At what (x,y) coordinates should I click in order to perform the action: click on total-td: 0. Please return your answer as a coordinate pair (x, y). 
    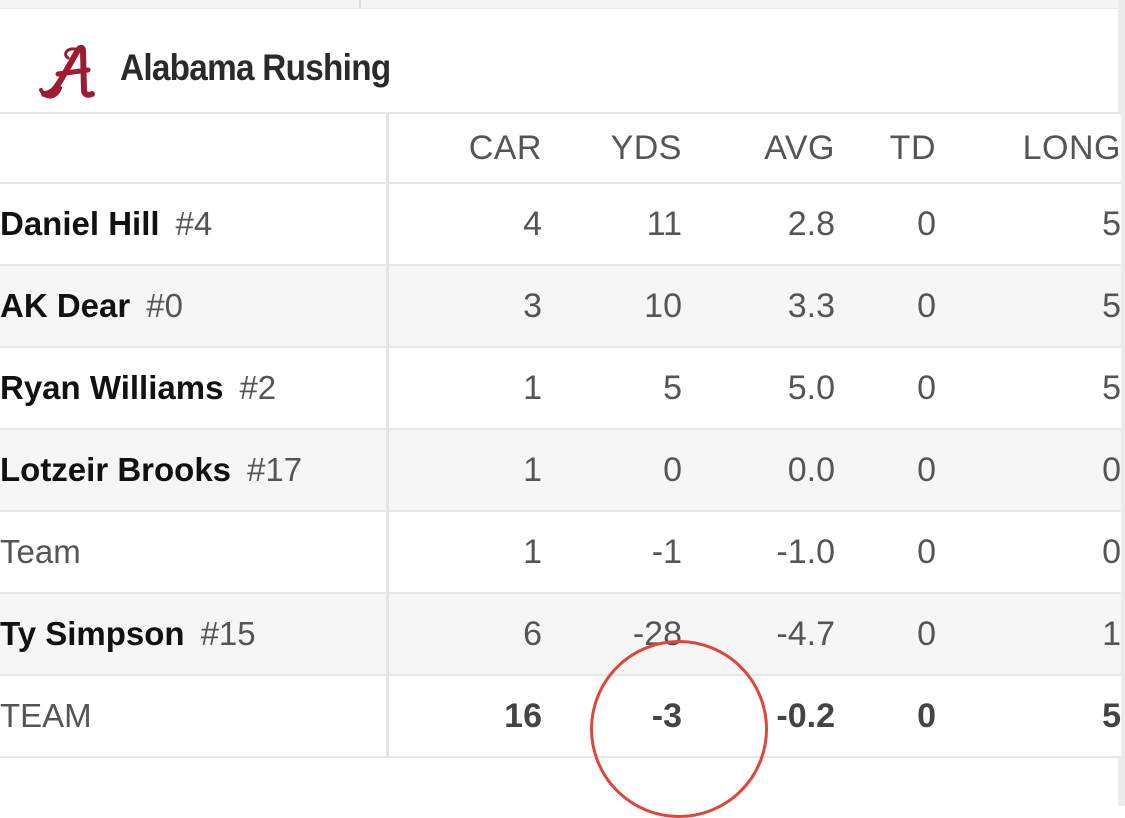
    Looking at the image, I should click on (885, 716).